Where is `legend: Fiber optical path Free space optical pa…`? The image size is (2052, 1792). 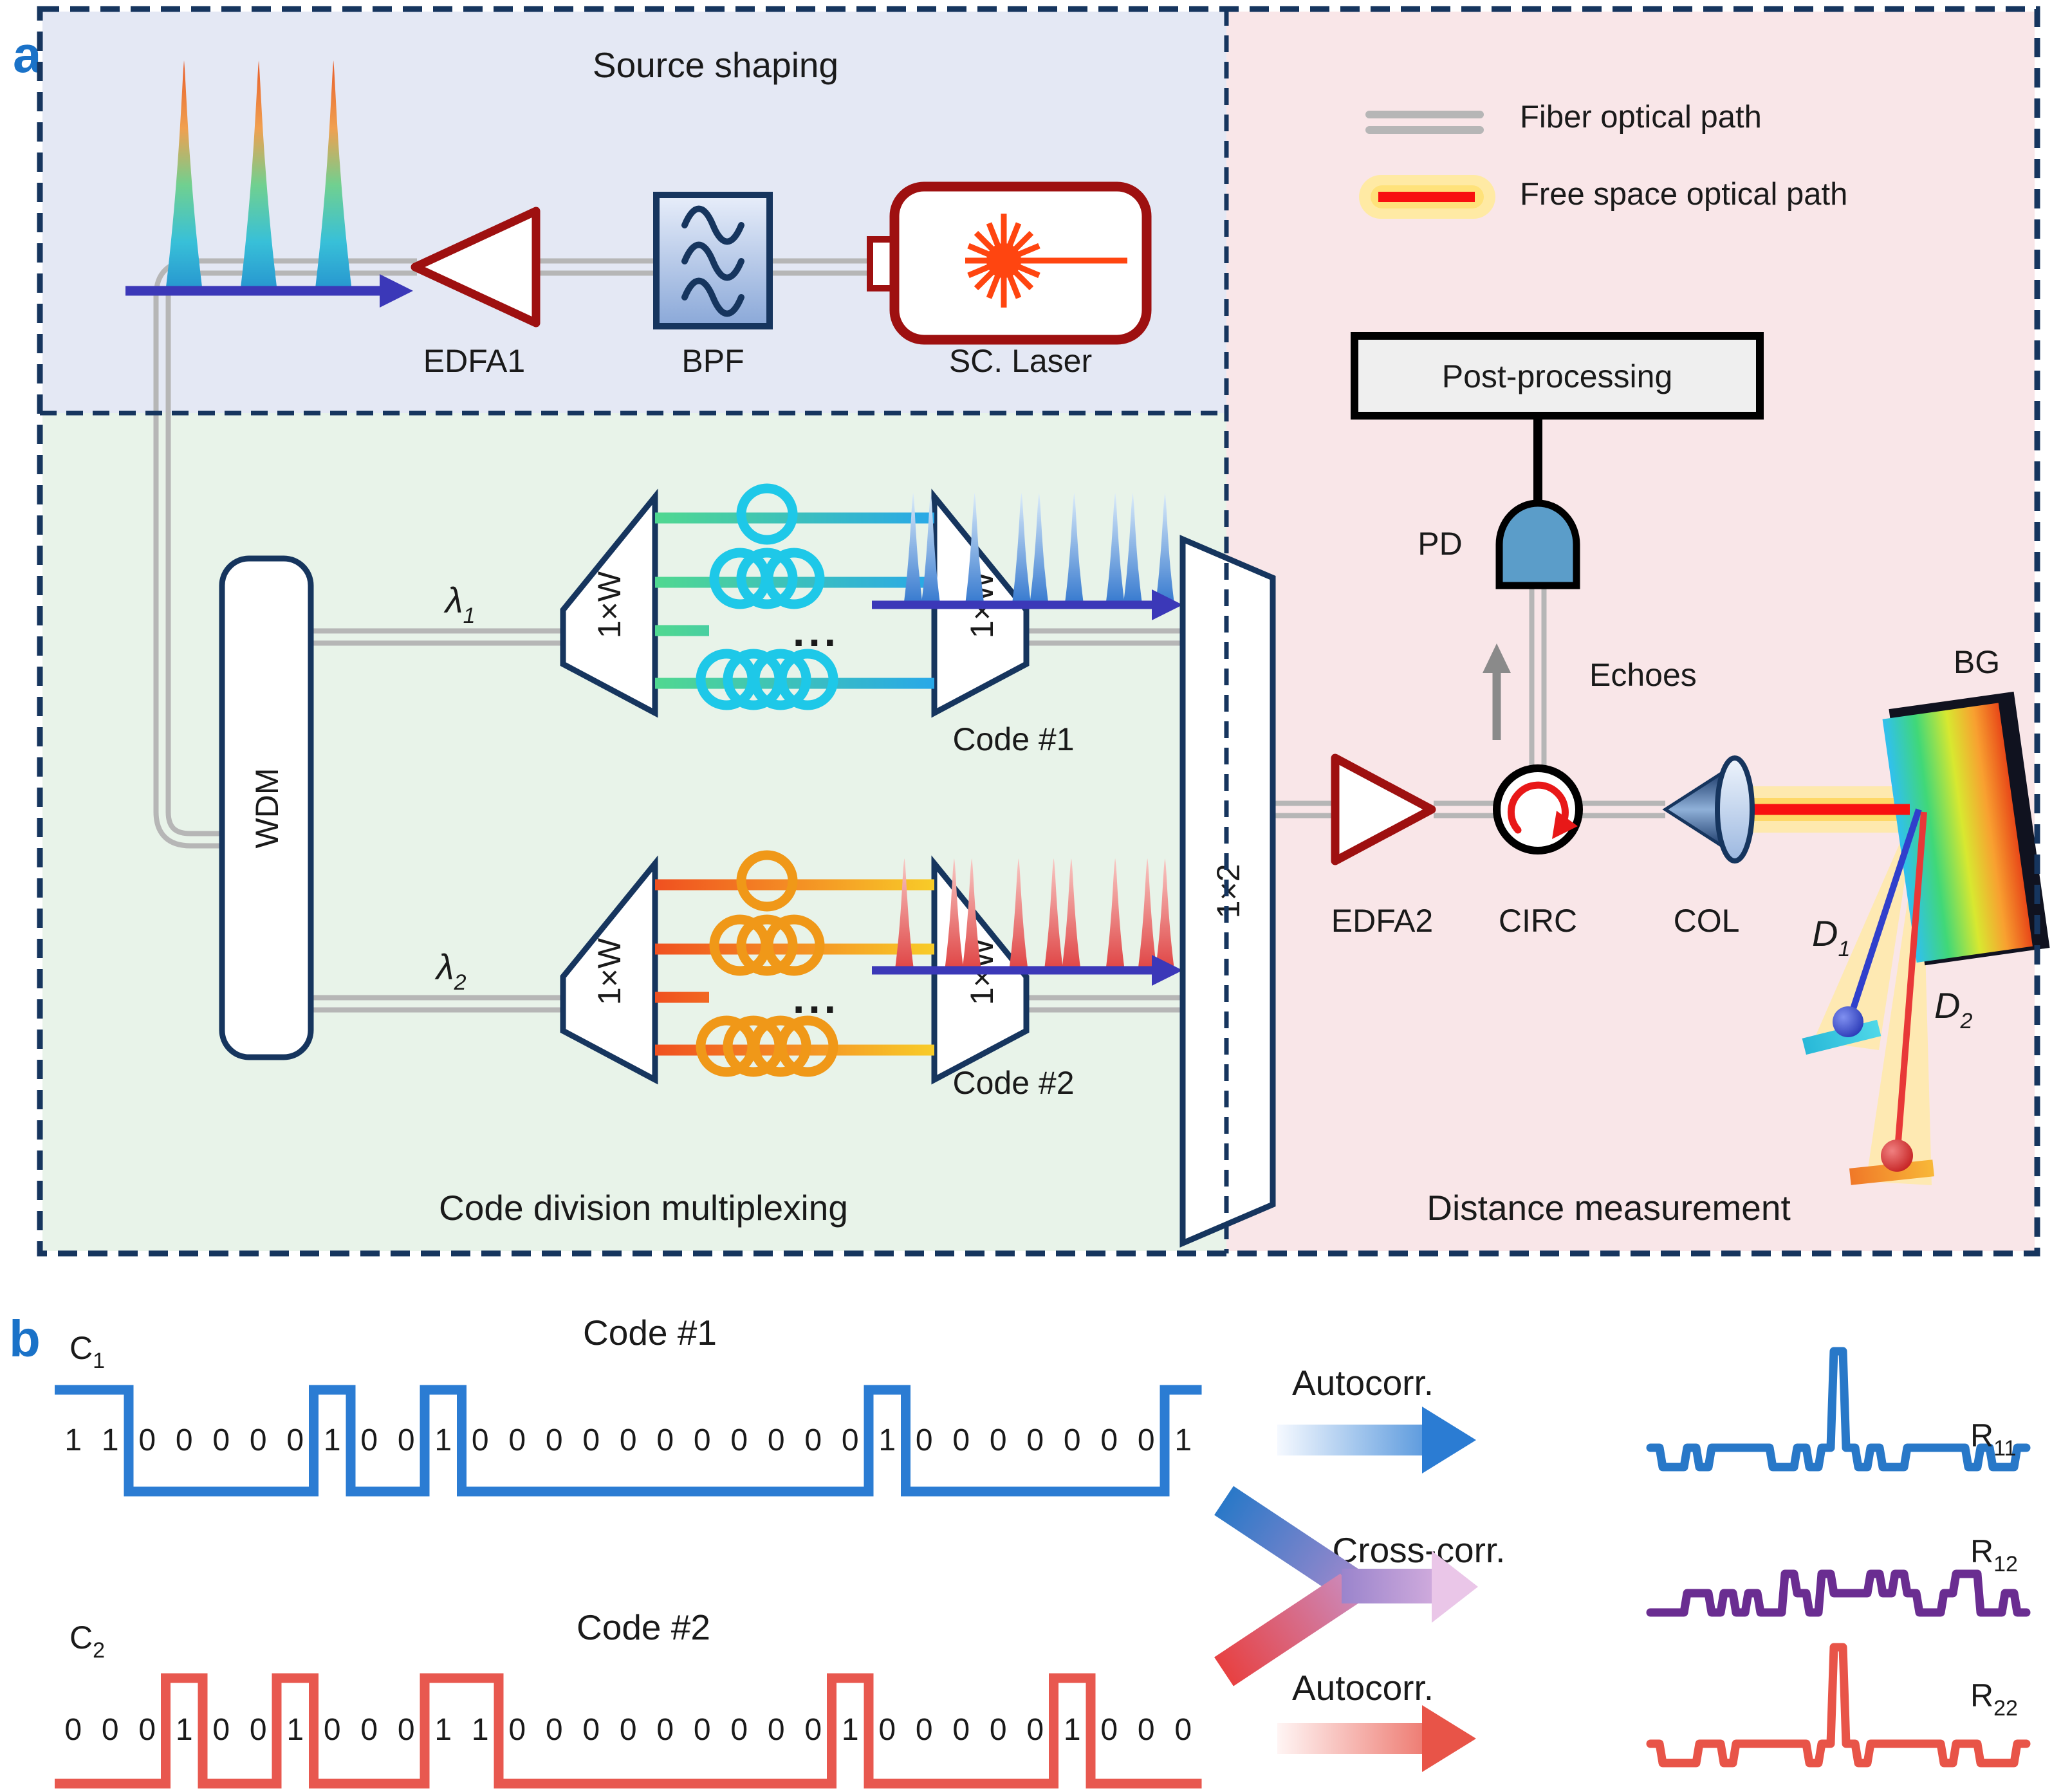
legend: Fiber optical path Free space optical pa… is located at coordinates (1603, 159).